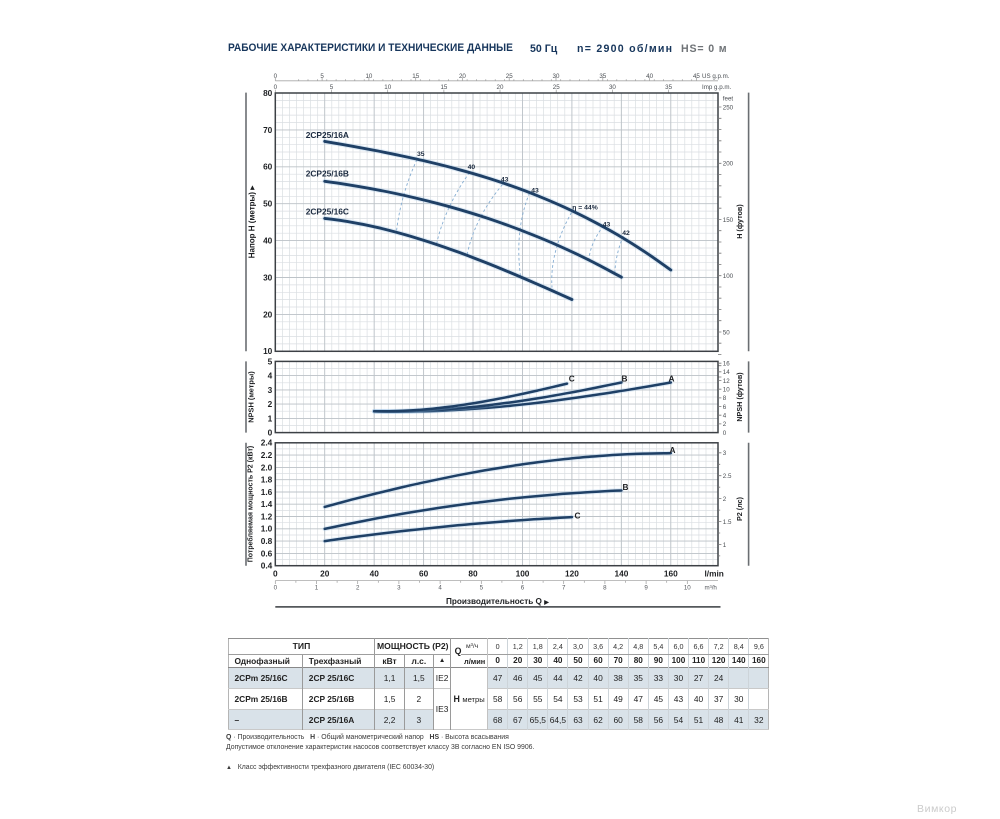  I want to click on svg-text: 42, so click(626, 233).